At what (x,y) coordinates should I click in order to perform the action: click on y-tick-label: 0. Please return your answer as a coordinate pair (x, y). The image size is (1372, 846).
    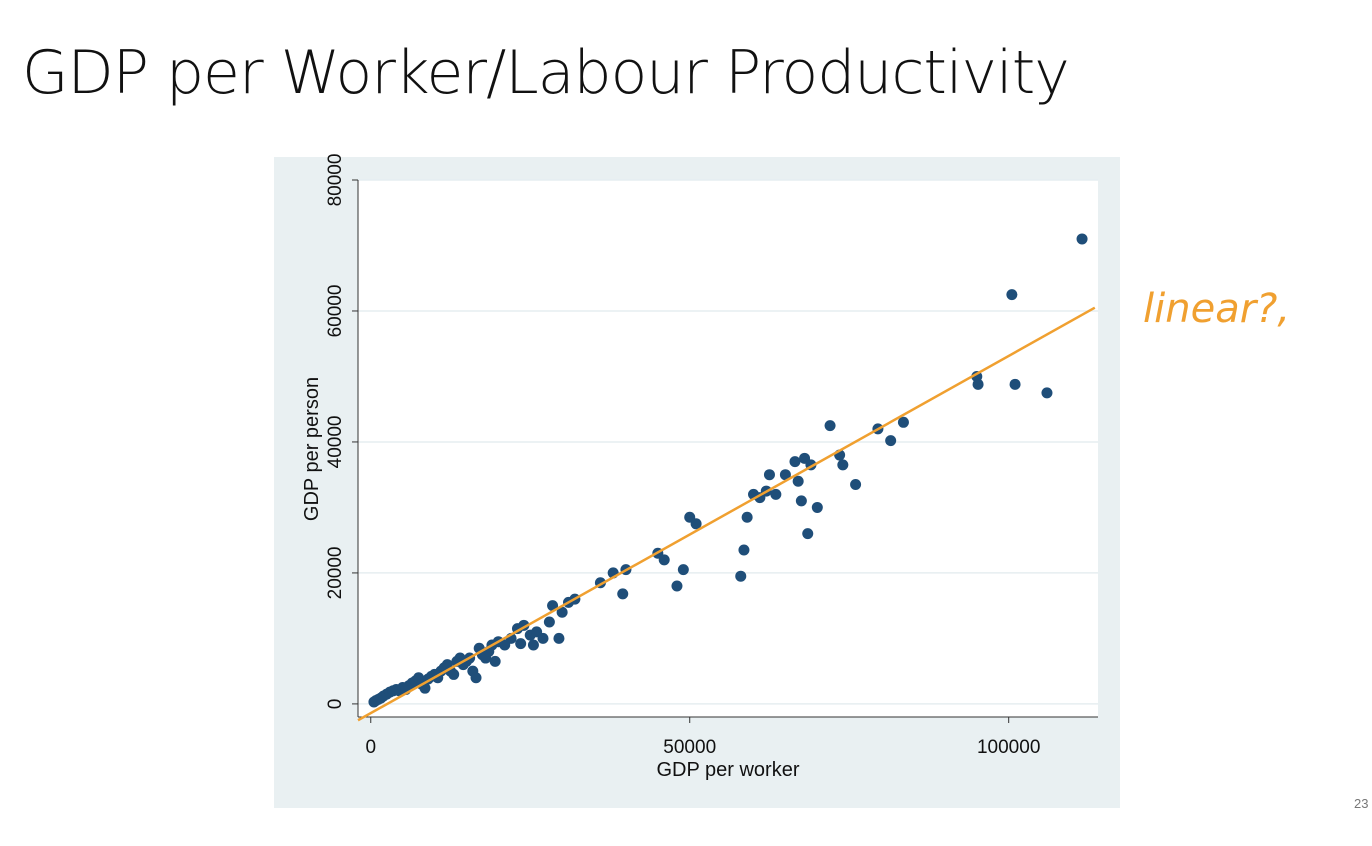
    Looking at the image, I should click on (335, 704).